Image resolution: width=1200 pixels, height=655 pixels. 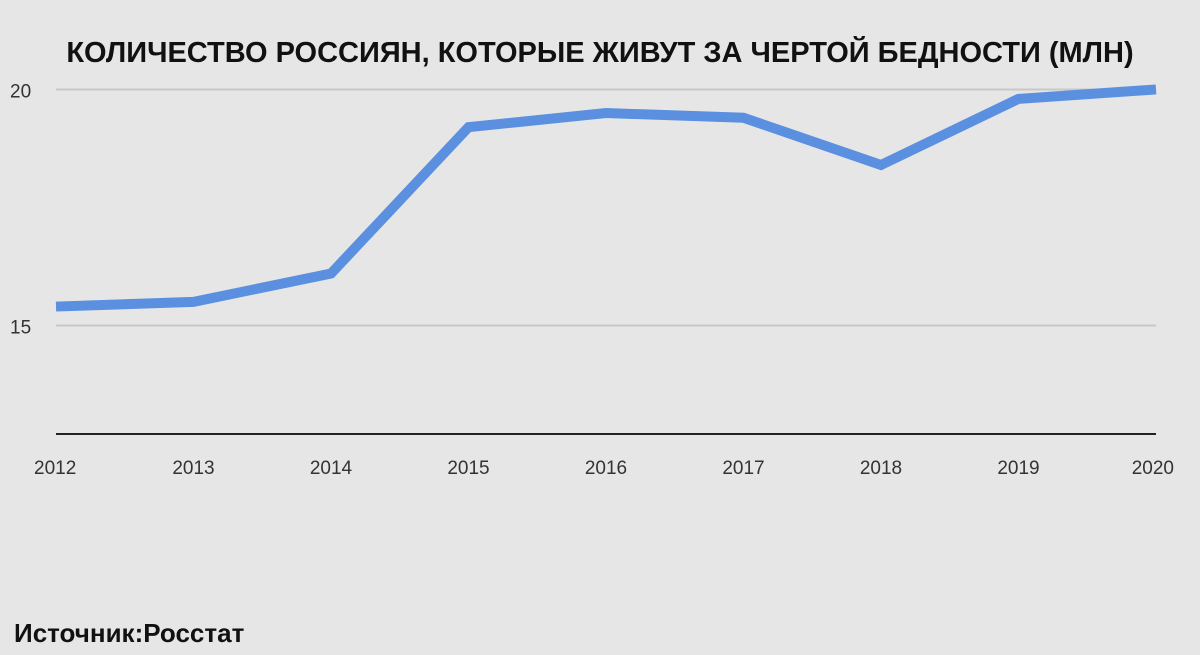 What do you see at coordinates (1018, 468) in the screenshot?
I see `x-tick-label: 2019` at bounding box center [1018, 468].